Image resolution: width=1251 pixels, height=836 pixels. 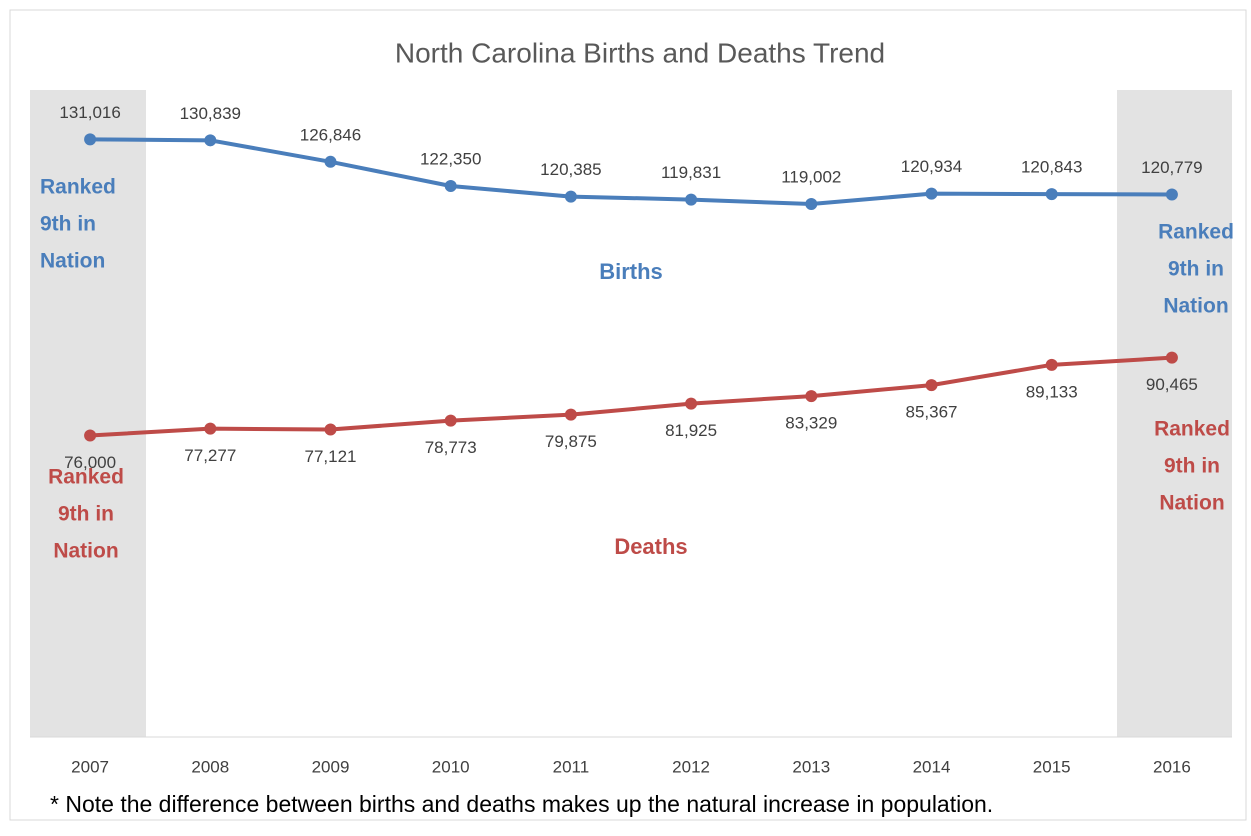 I want to click on chart-title: North Carolina Births and Deaths Trend, so click(x=640, y=52).